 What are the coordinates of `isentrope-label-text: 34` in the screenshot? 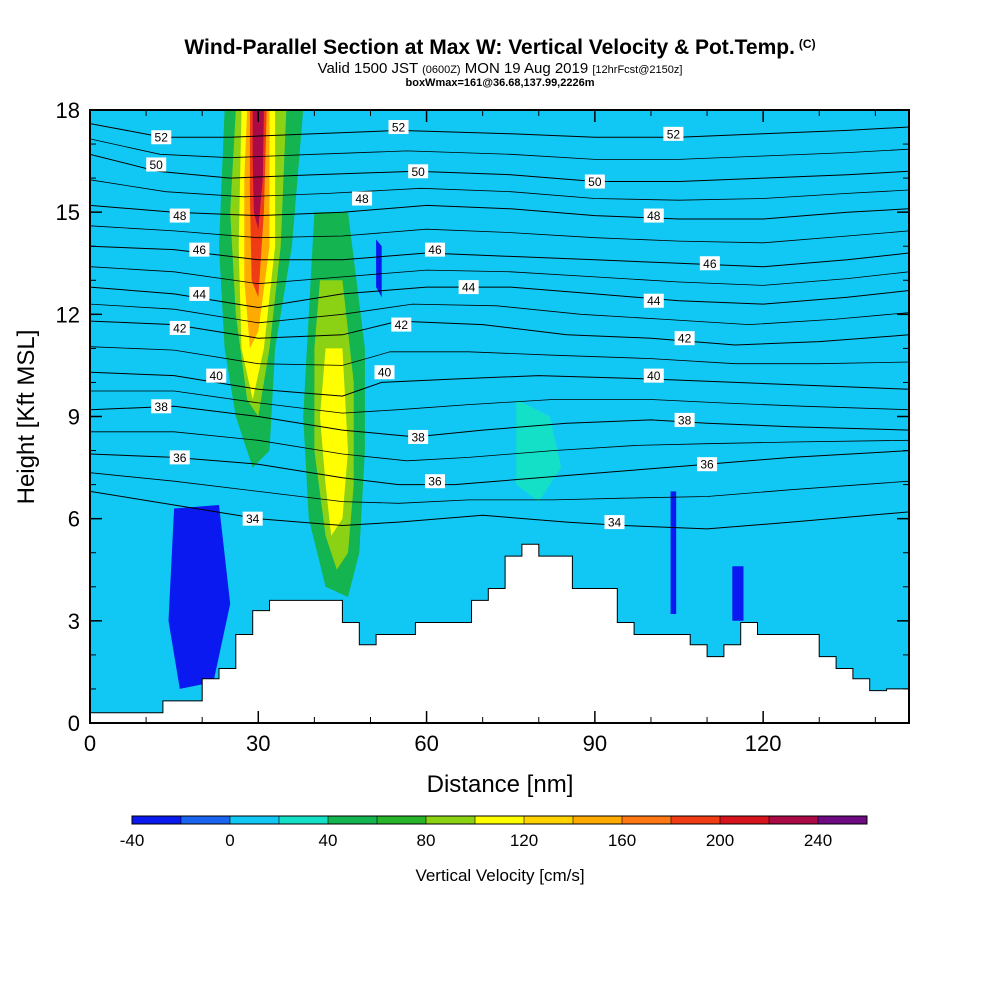 It's located at (253, 519).